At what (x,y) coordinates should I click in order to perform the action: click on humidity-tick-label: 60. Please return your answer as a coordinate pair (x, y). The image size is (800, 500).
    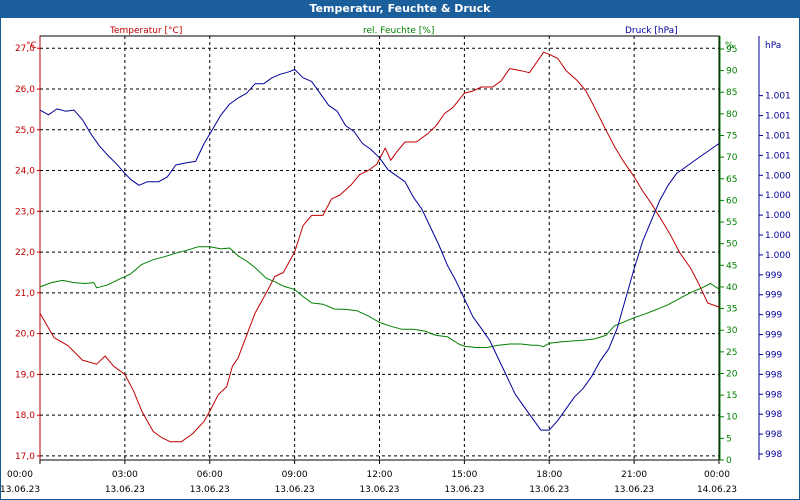
    Looking at the image, I should click on (732, 201).